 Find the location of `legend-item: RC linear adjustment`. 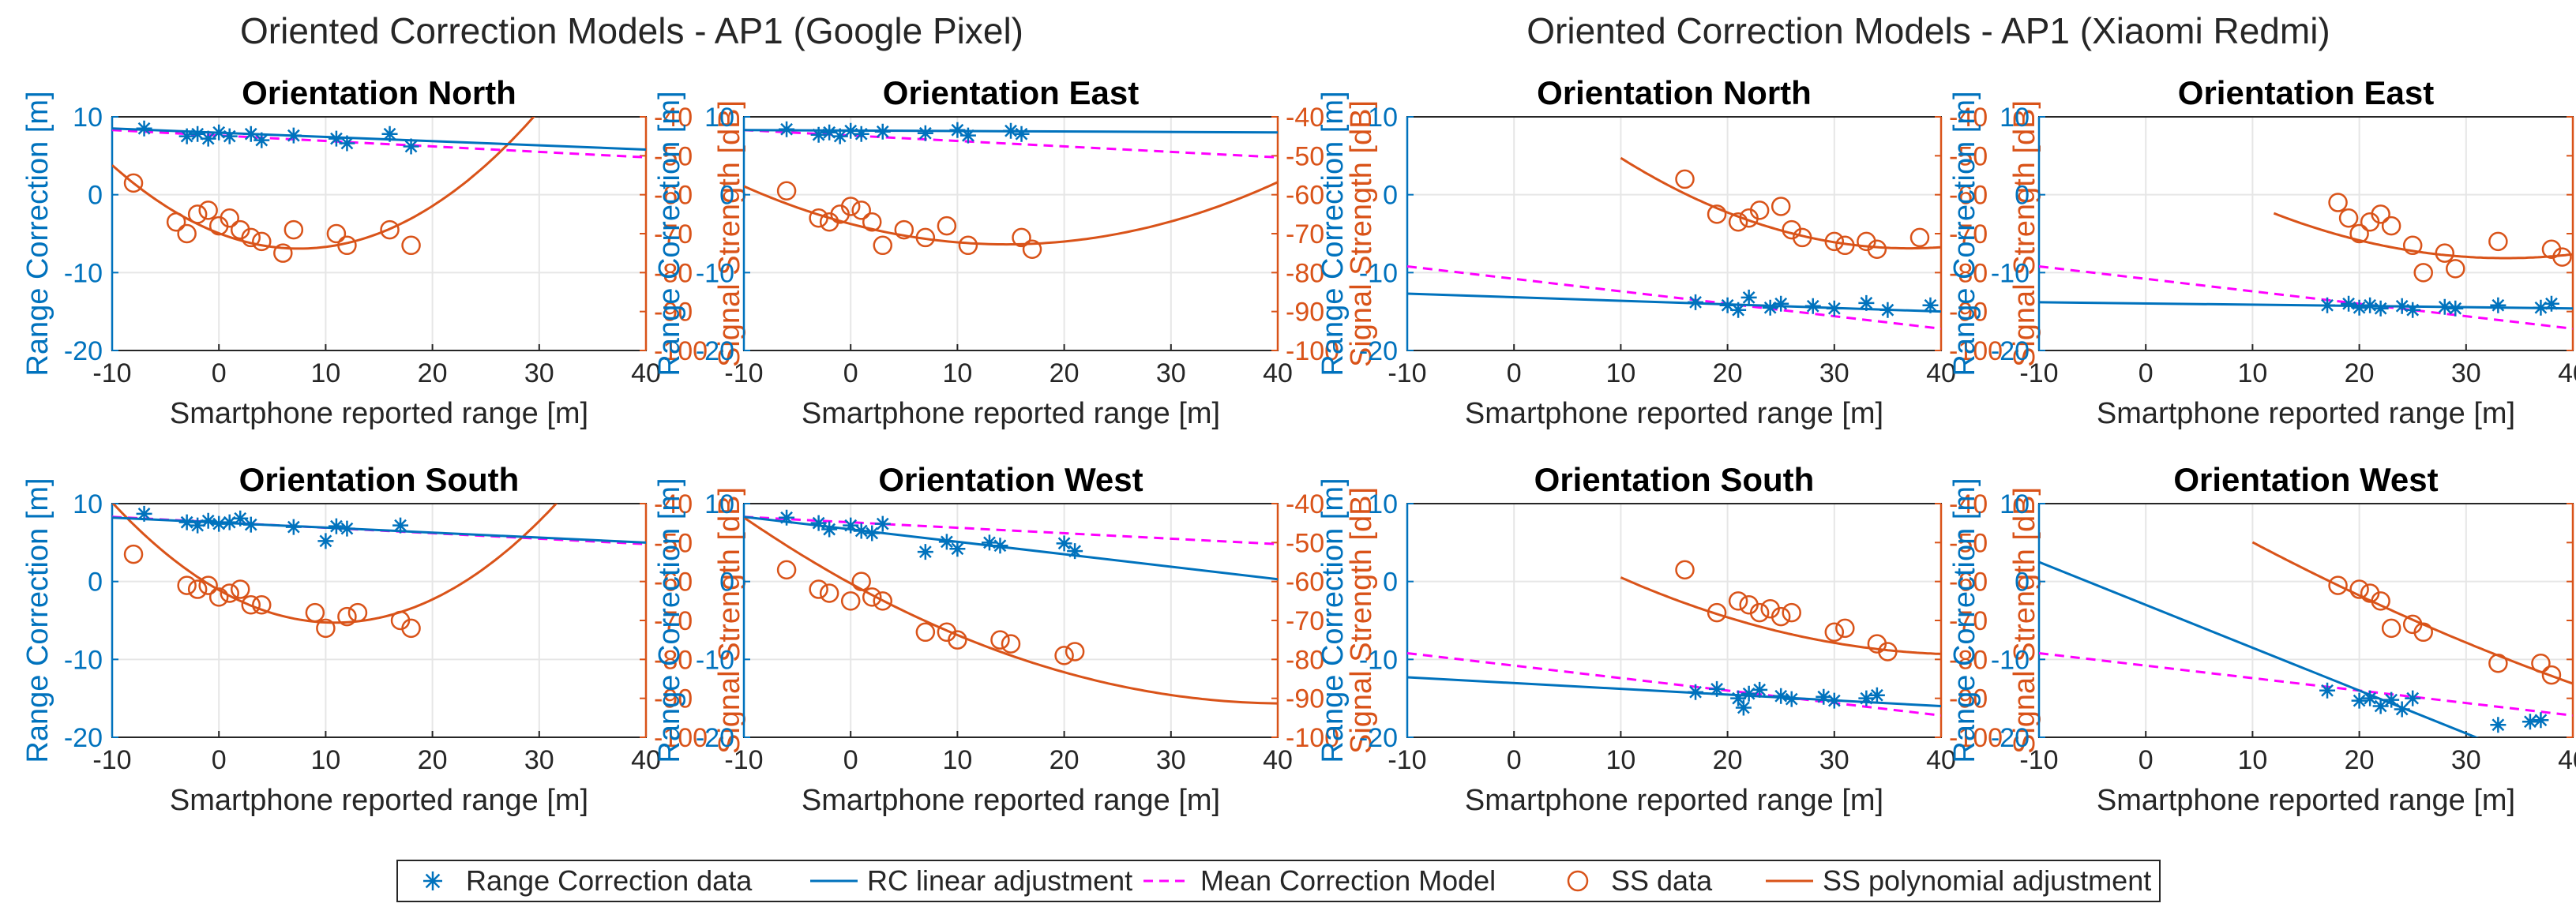

legend-item: RC linear adjustment is located at coordinates (971, 880).